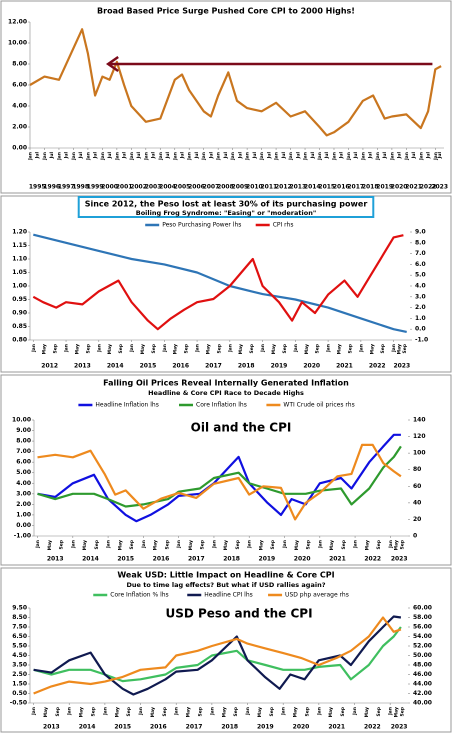  Describe the element at coordinates (241, 428) in the screenshot. I see `annotation: Oil and the CPI` at that location.